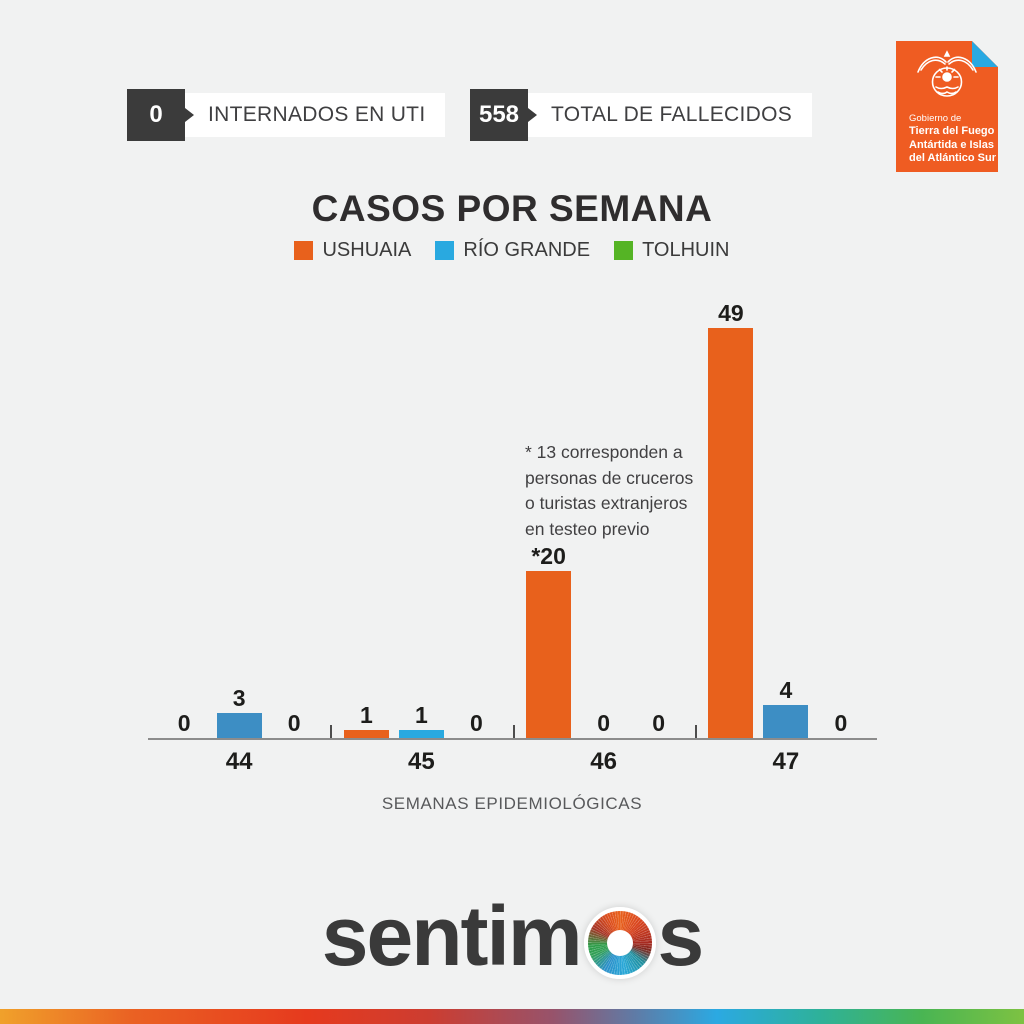 Image resolution: width=1024 pixels, height=1024 pixels. I want to click on gov-text-line1: Gobierno de, so click(935, 118).